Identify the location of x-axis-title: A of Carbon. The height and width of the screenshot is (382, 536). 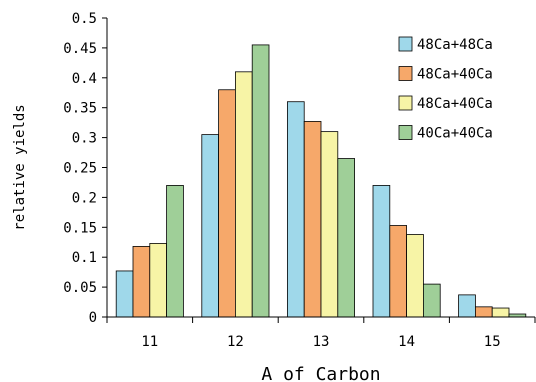
(320, 373).